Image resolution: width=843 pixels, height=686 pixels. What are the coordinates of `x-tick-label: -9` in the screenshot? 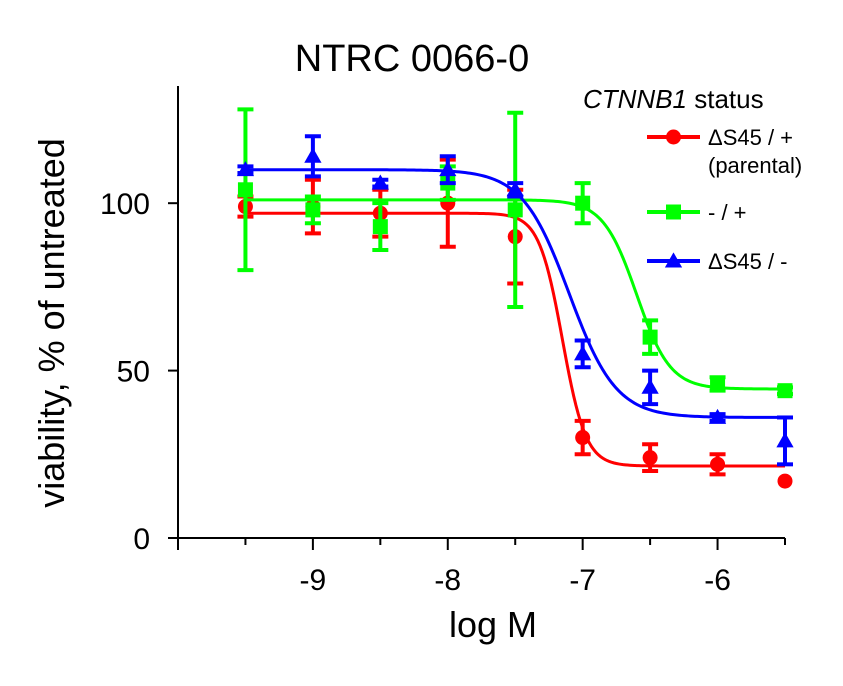 It's located at (313, 580).